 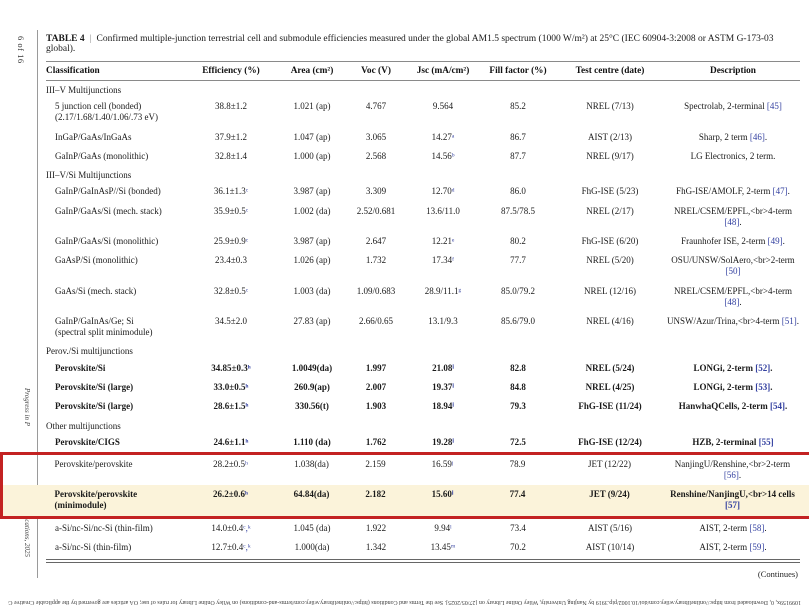 I want to click on reference-link: [58], so click(x=757, y=527).